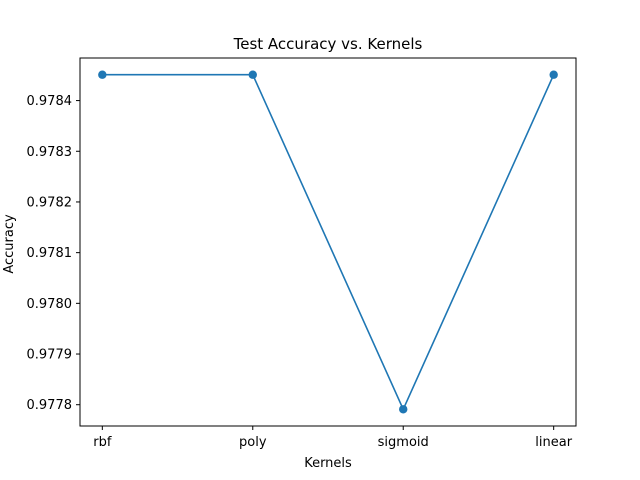 This screenshot has height=480, width=640. I want to click on chart-title: Test Accuracy vs. Kernels, so click(328, 44).